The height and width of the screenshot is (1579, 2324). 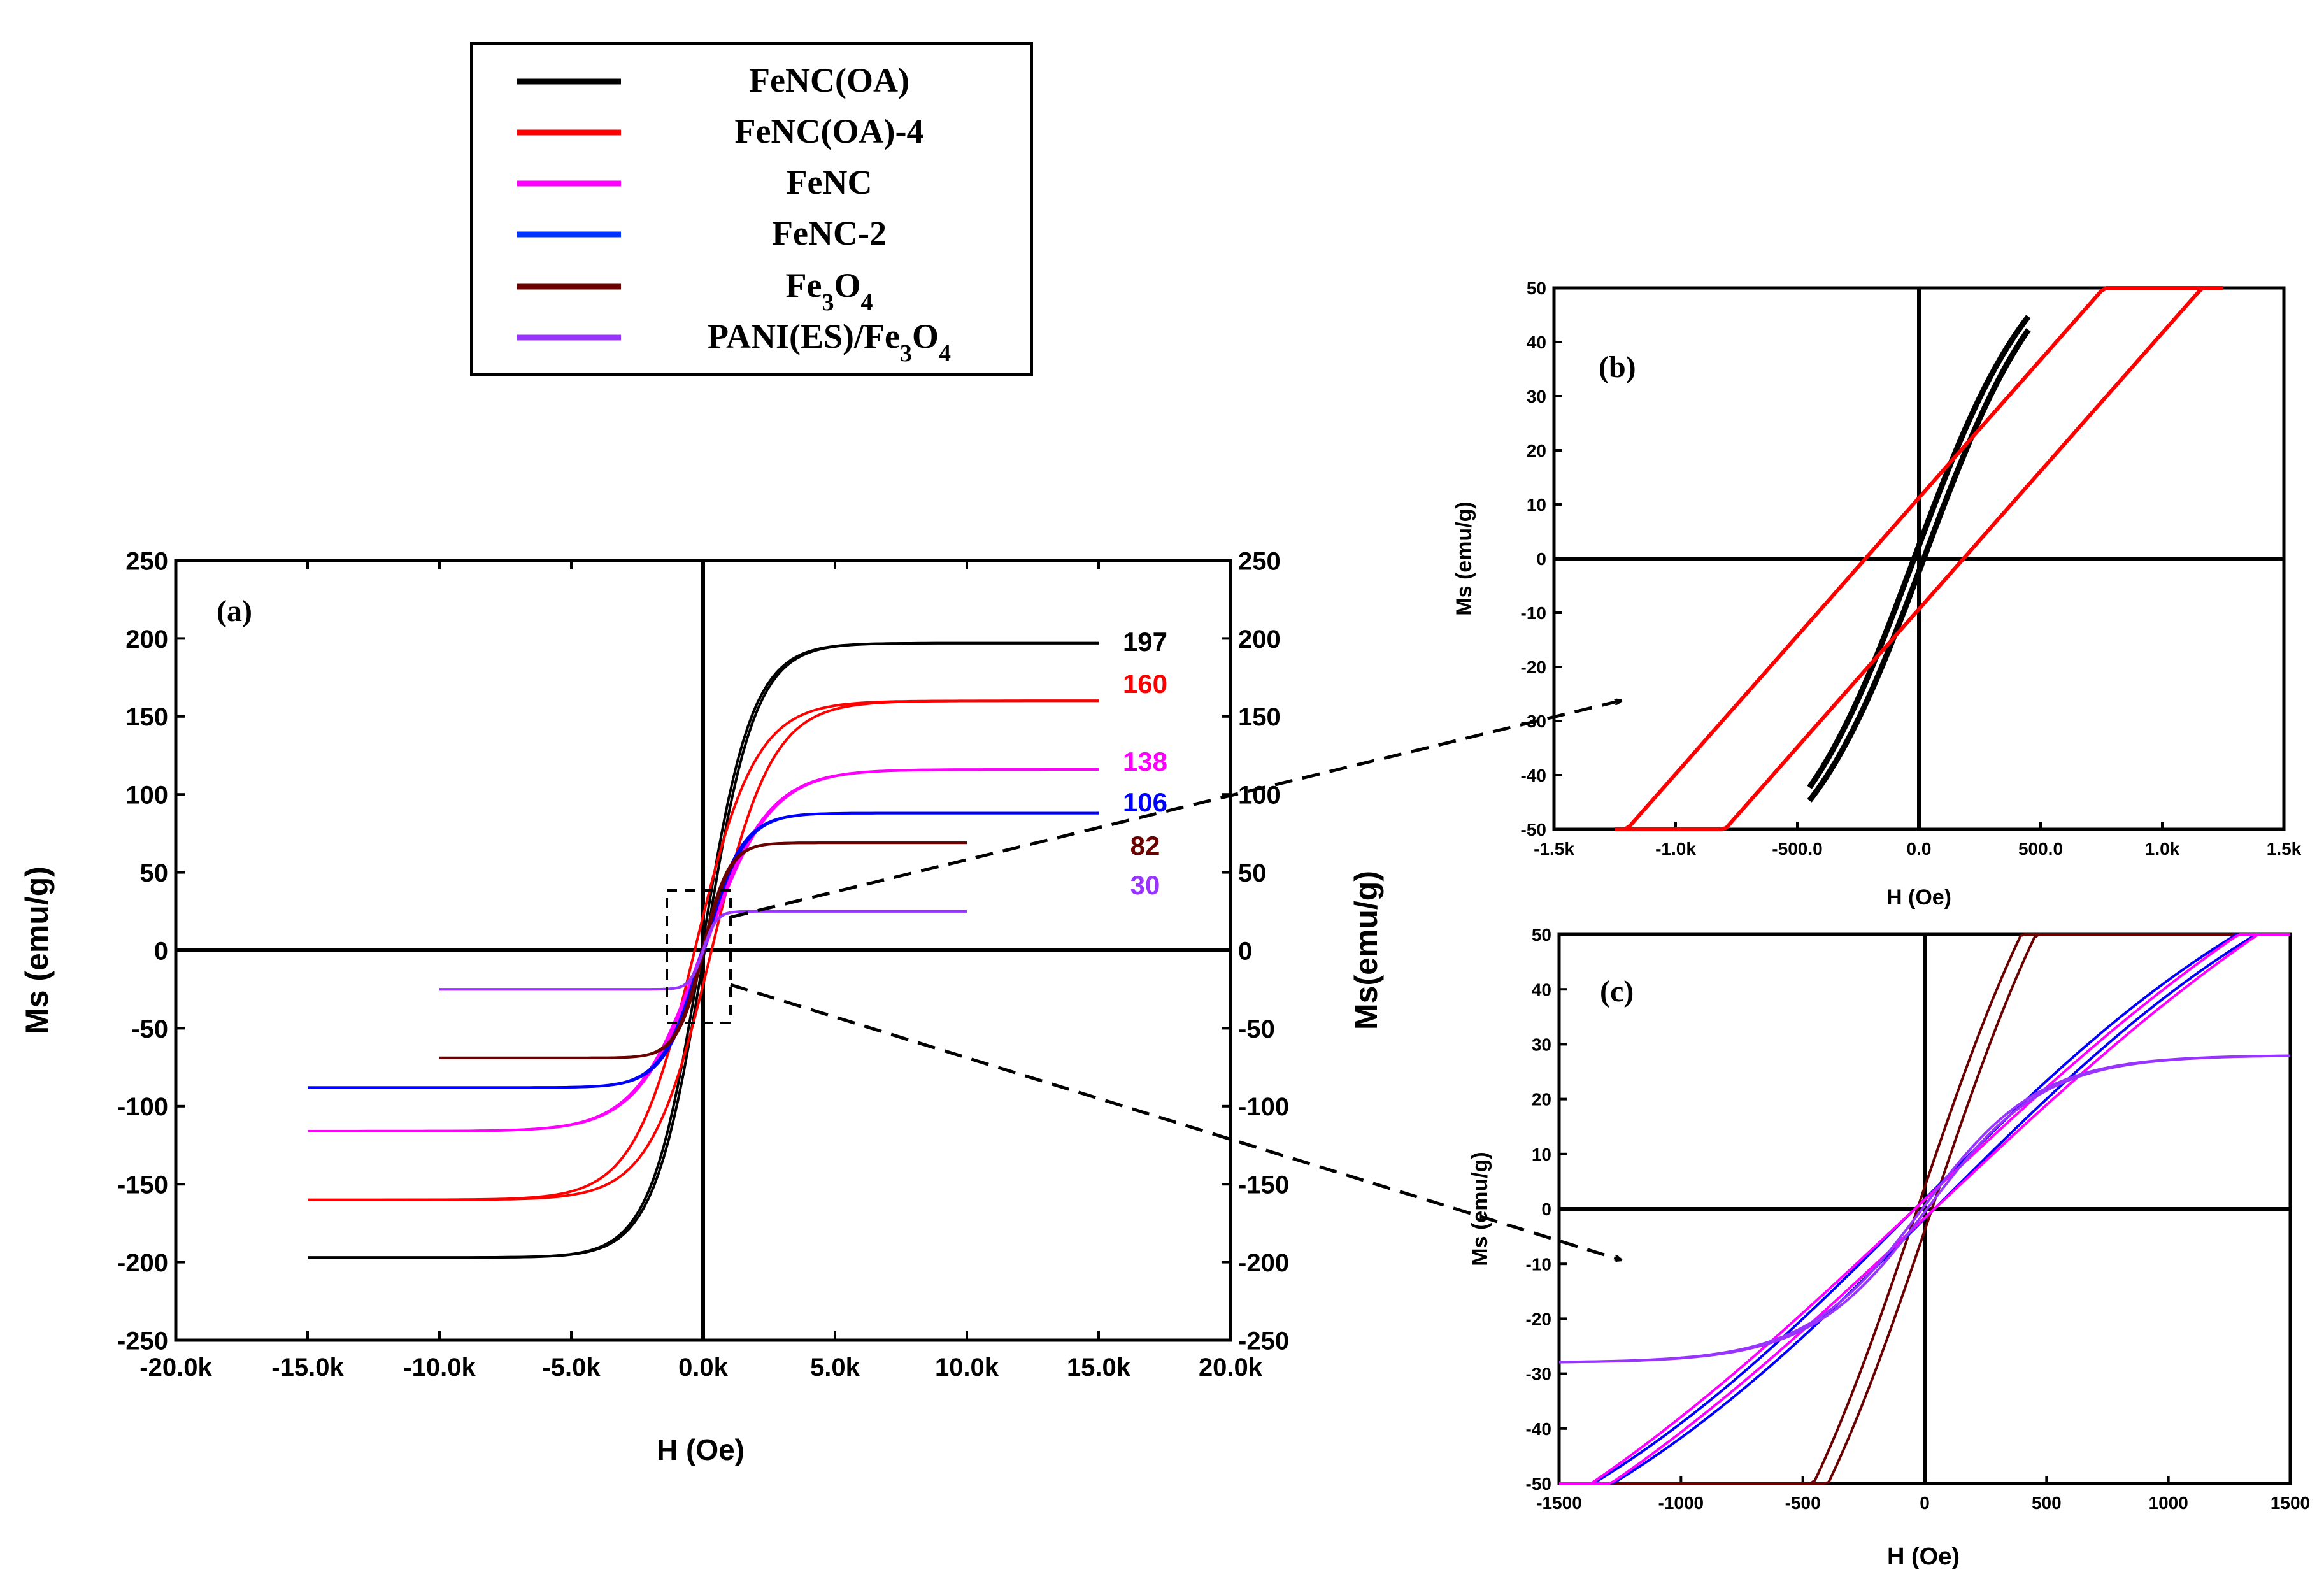 I want to click on y-tick-label: 150, so click(x=146, y=717).